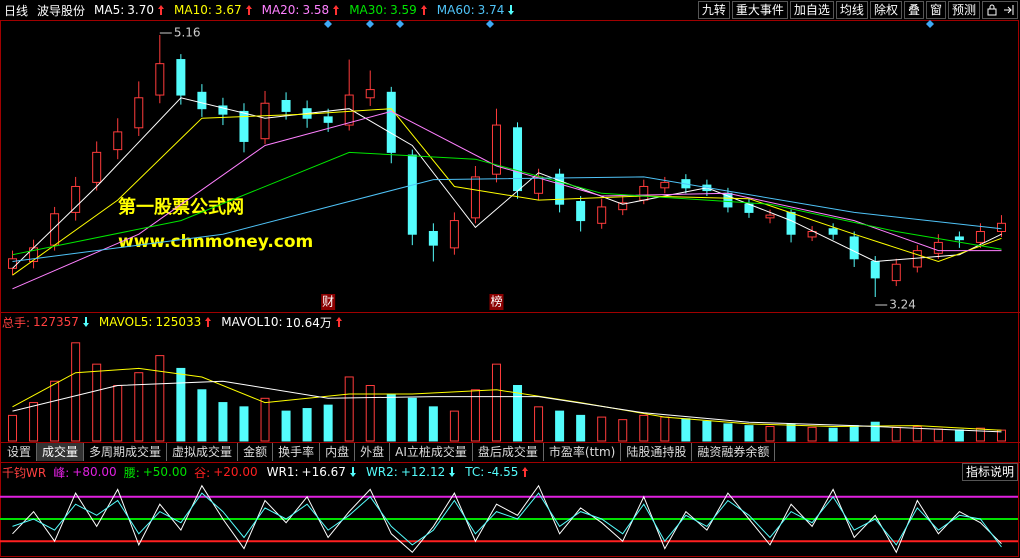 This screenshot has width=1020, height=558. I want to click on tab: 设置, so click(20, 452).